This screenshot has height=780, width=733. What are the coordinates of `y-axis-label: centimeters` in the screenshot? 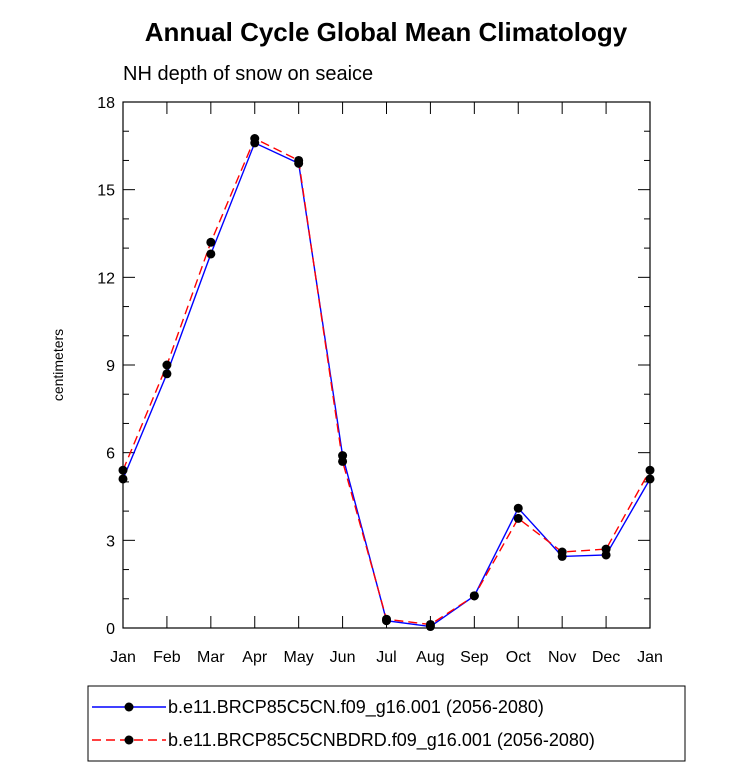 It's located at (58, 365).